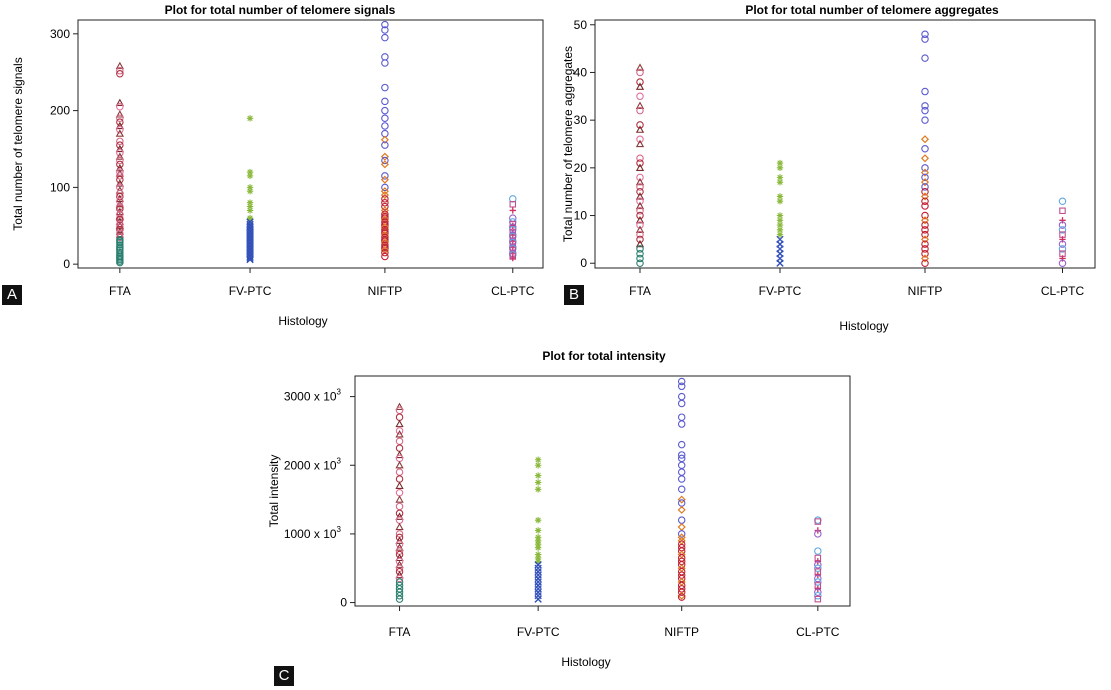 The height and width of the screenshot is (690, 1111). What do you see at coordinates (780, 213) in the screenshot?
I see `series-fv-ptc` at bounding box center [780, 213].